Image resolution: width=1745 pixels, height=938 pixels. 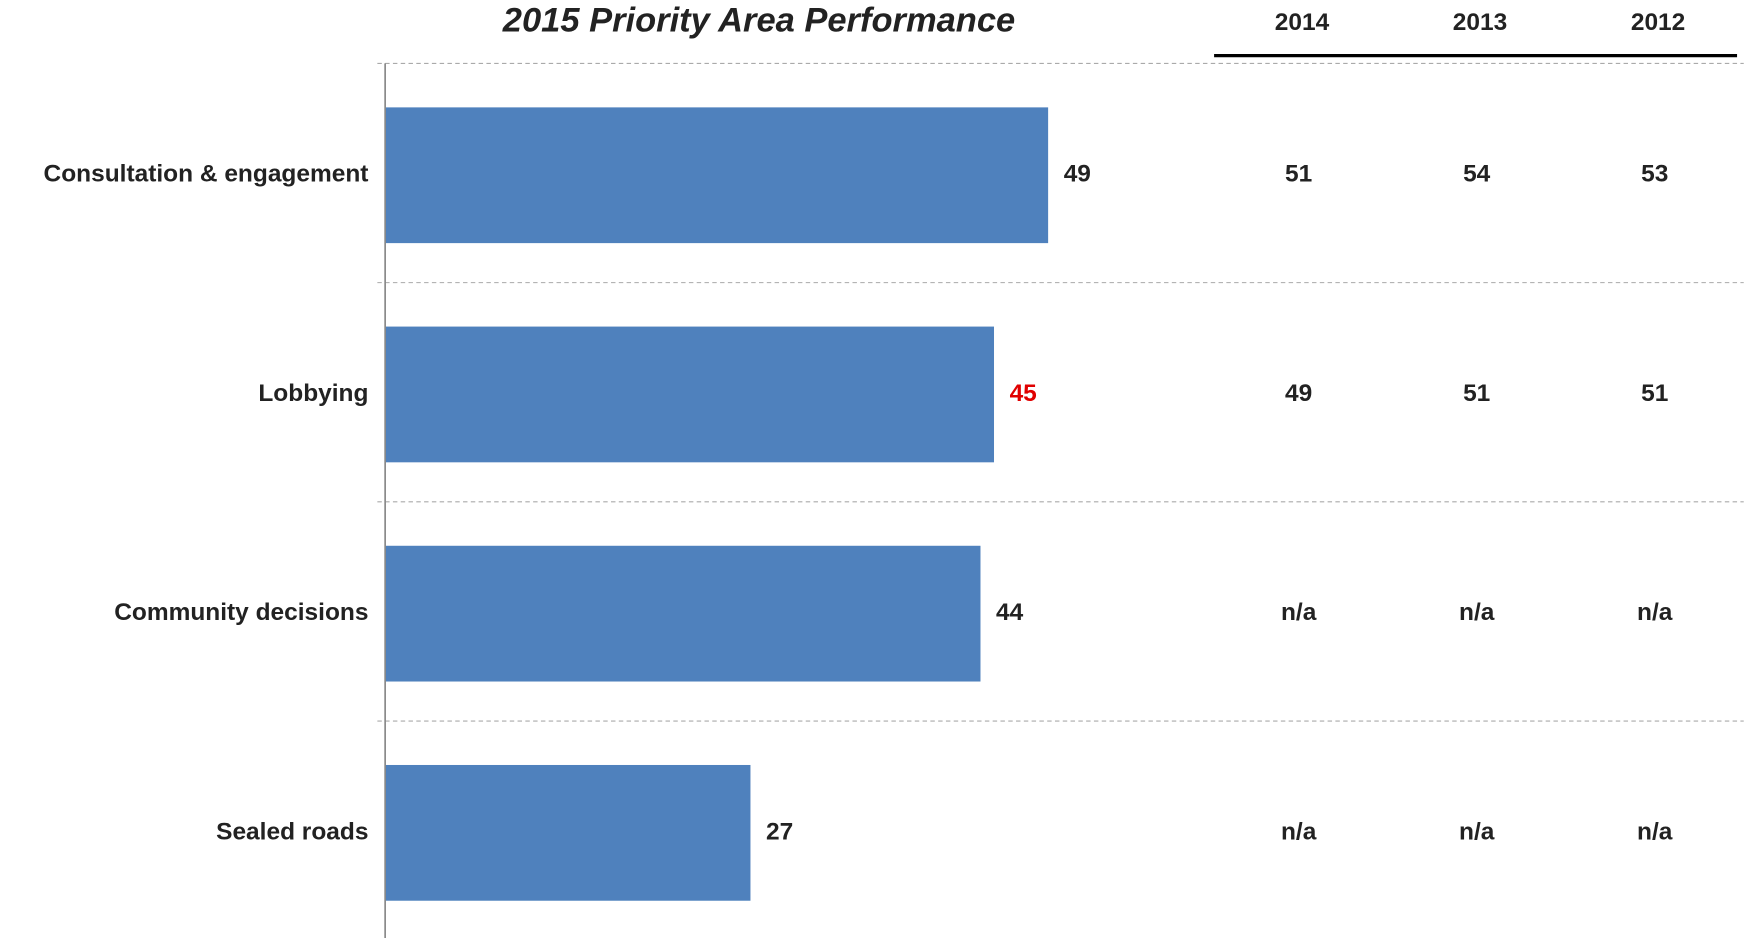 I want to click on table-cell: 49, so click(x=1298, y=393).